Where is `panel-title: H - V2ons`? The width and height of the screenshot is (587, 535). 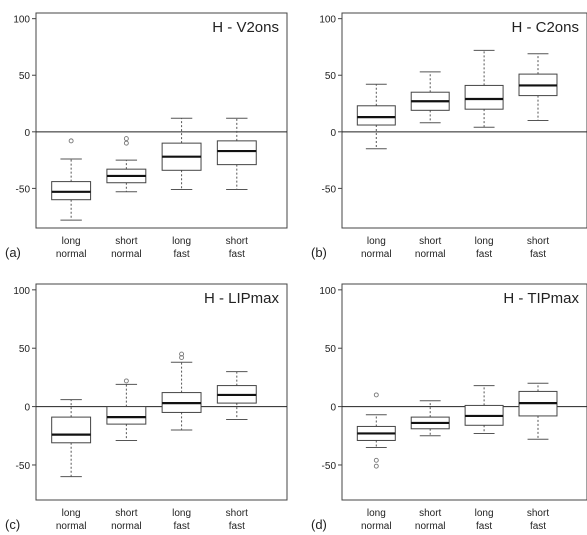 panel-title: H - V2ons is located at coordinates (245, 27).